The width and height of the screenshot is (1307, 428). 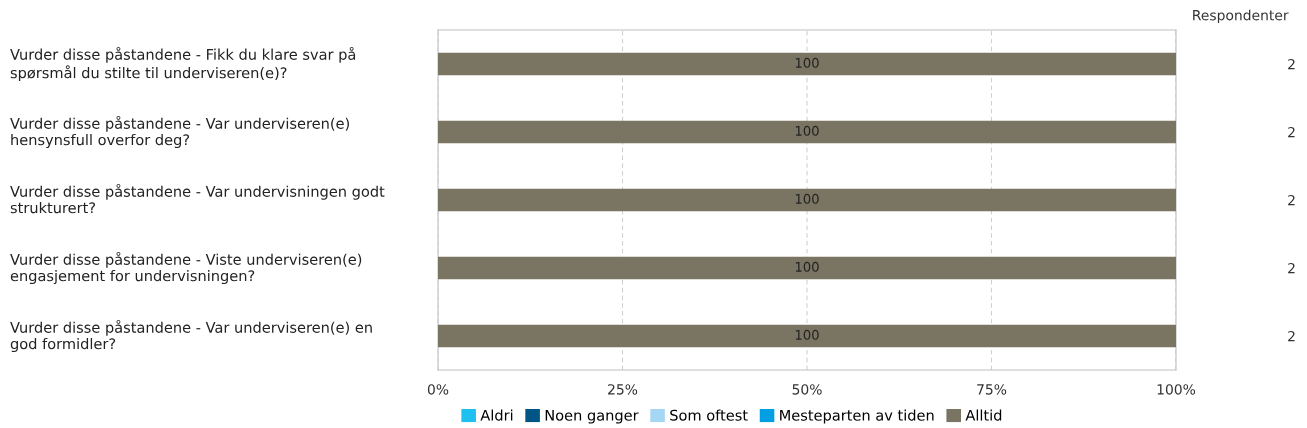 I want to click on y-tick-label: Vurder disse påstandene - Var underviseren(e) en god formidler?, so click(x=191, y=336).